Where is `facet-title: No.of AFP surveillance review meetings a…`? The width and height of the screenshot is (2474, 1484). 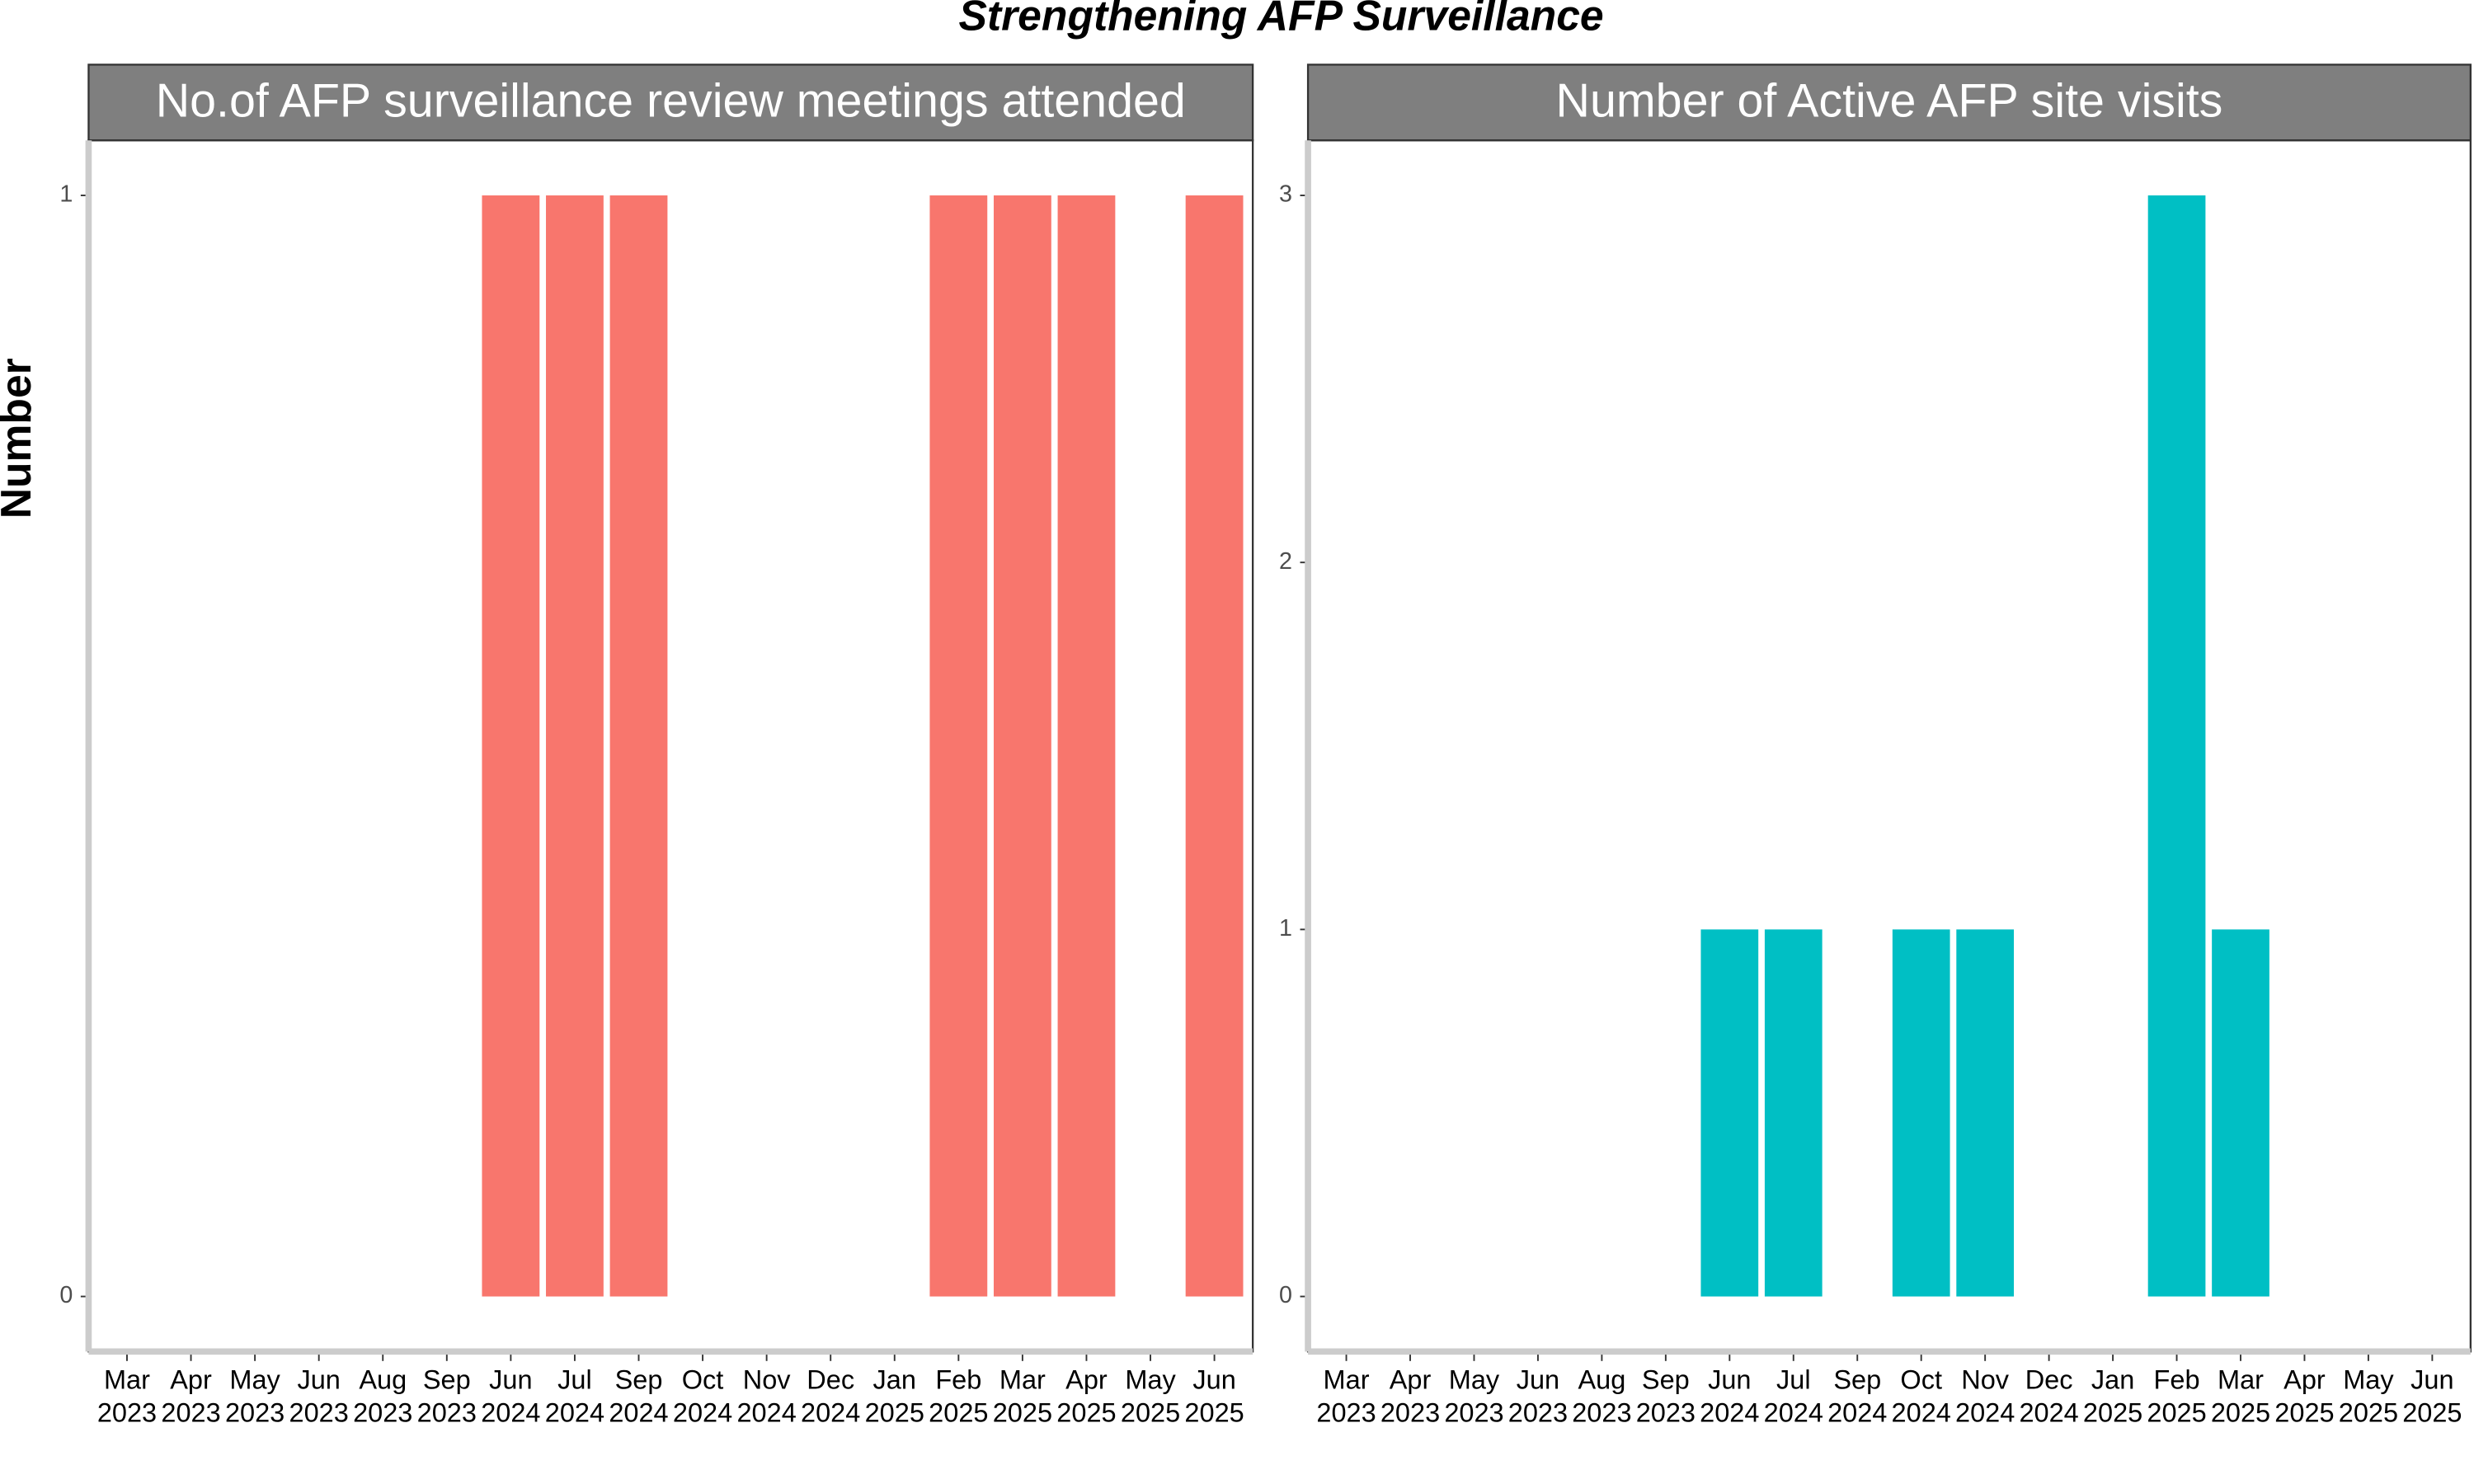 facet-title: No.of AFP surveillance review meetings a… is located at coordinates (671, 100).